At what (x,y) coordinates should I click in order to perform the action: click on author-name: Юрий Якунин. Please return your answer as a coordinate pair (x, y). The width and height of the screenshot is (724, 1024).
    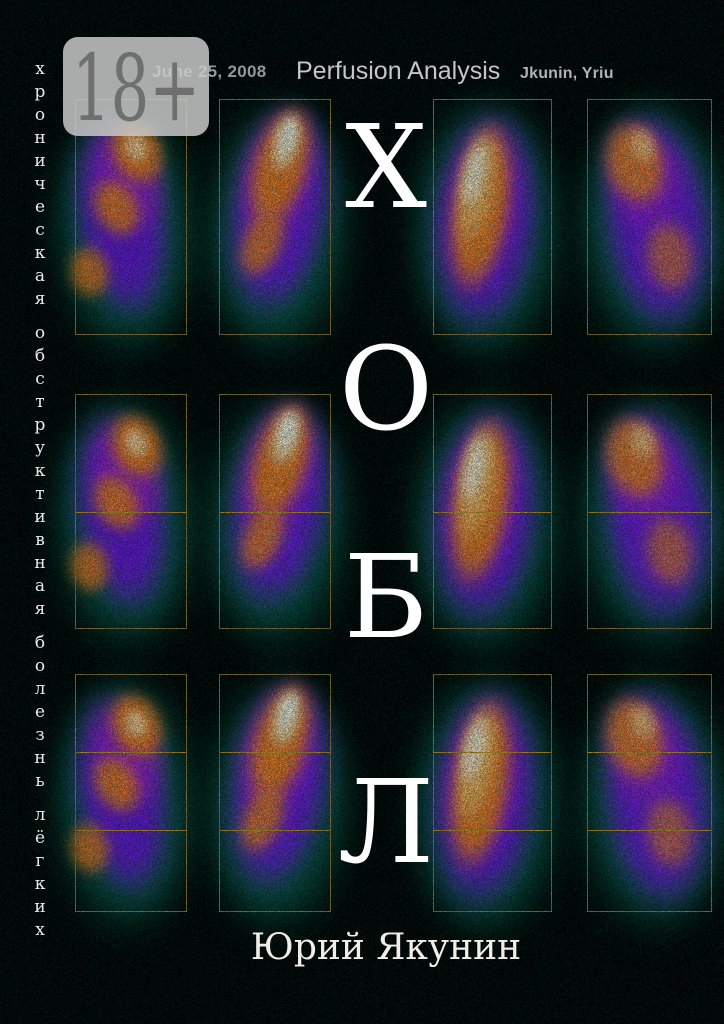
    Looking at the image, I should click on (386, 947).